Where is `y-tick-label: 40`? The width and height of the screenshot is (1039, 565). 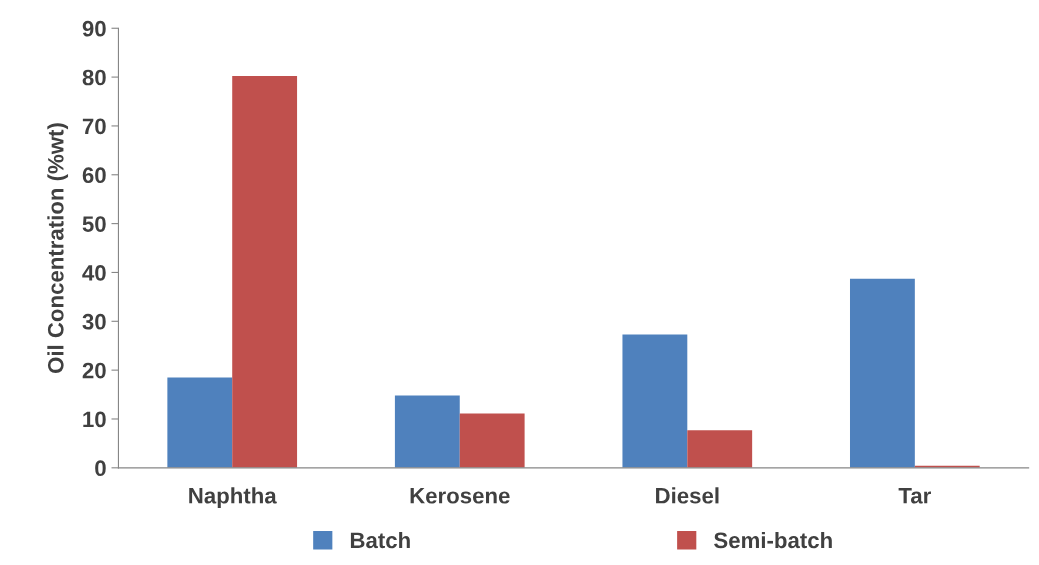 y-tick-label: 40 is located at coordinates (94, 272).